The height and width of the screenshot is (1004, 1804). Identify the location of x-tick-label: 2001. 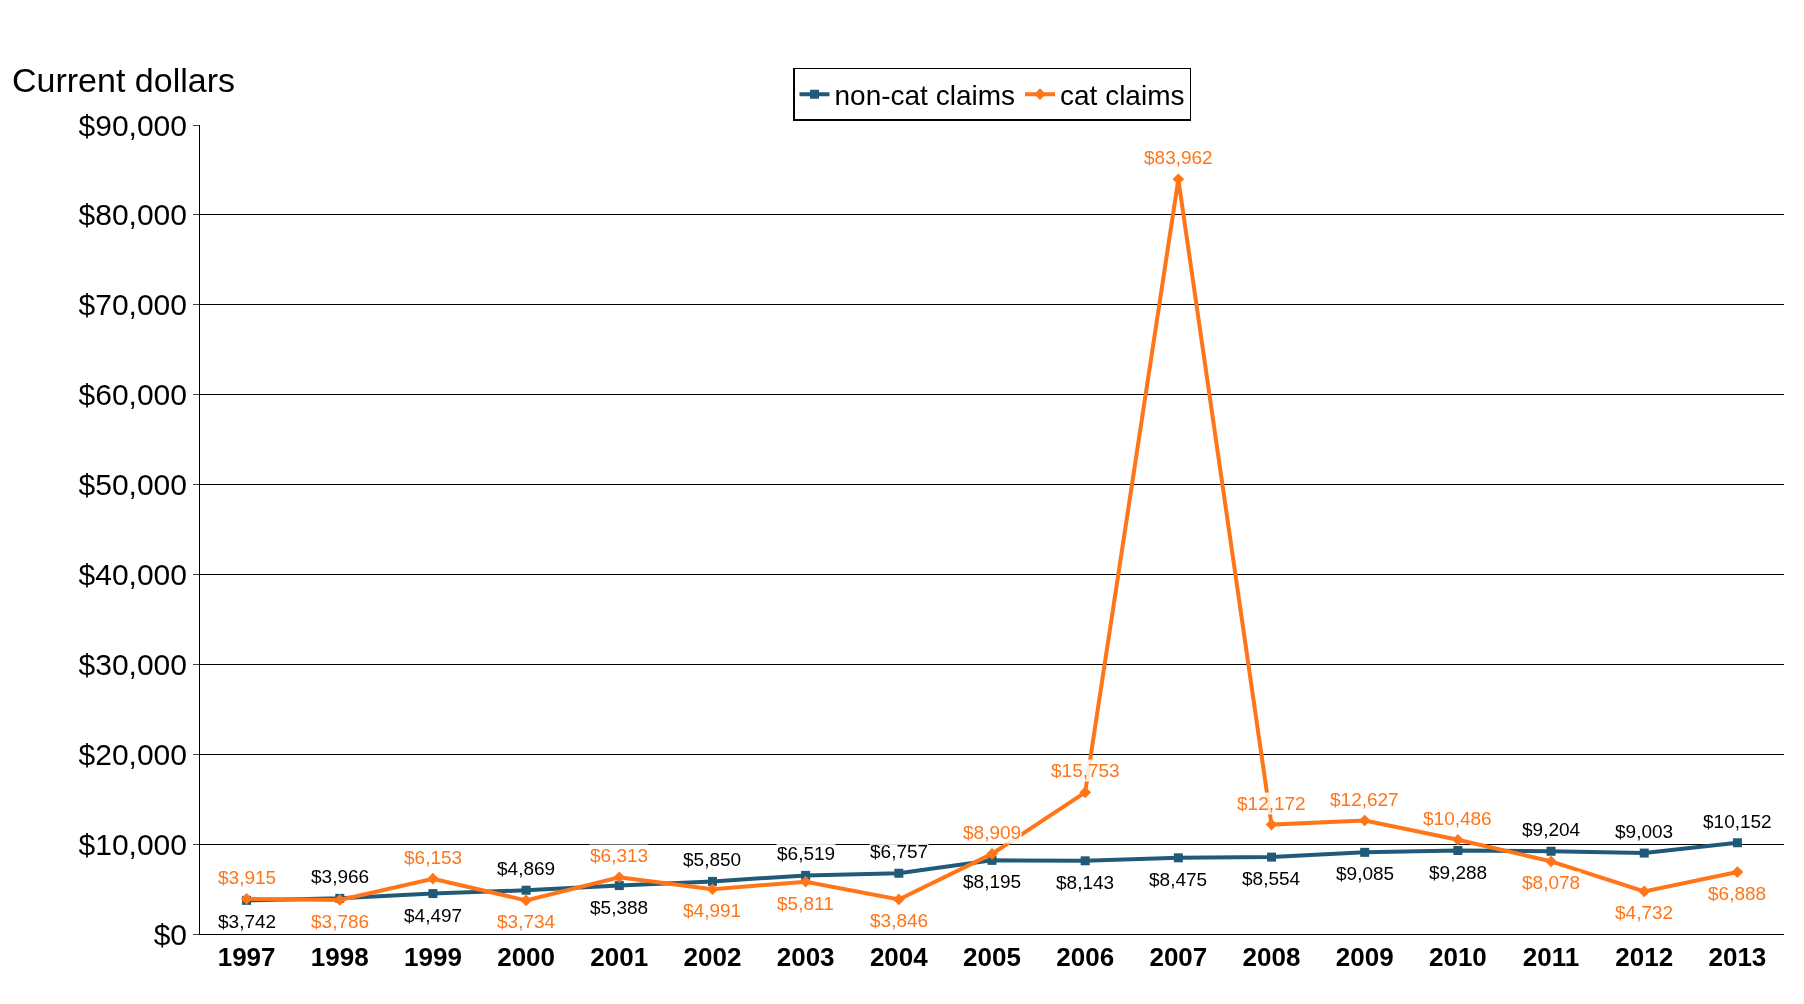
(619, 957).